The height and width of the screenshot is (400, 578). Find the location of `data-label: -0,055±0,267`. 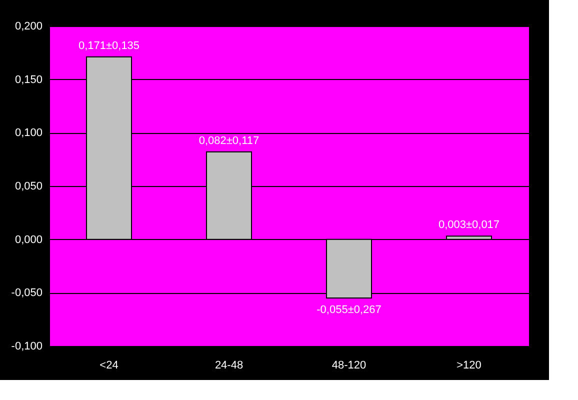

data-label: -0,055±0,267 is located at coordinates (349, 310).